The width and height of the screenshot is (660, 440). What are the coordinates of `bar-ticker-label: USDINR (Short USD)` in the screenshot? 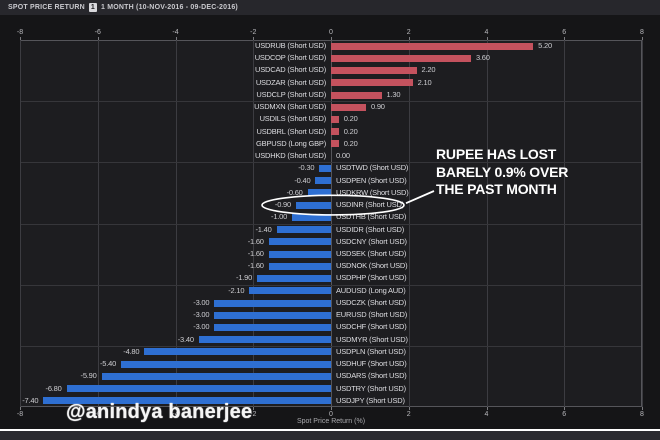 It's located at (370, 205).